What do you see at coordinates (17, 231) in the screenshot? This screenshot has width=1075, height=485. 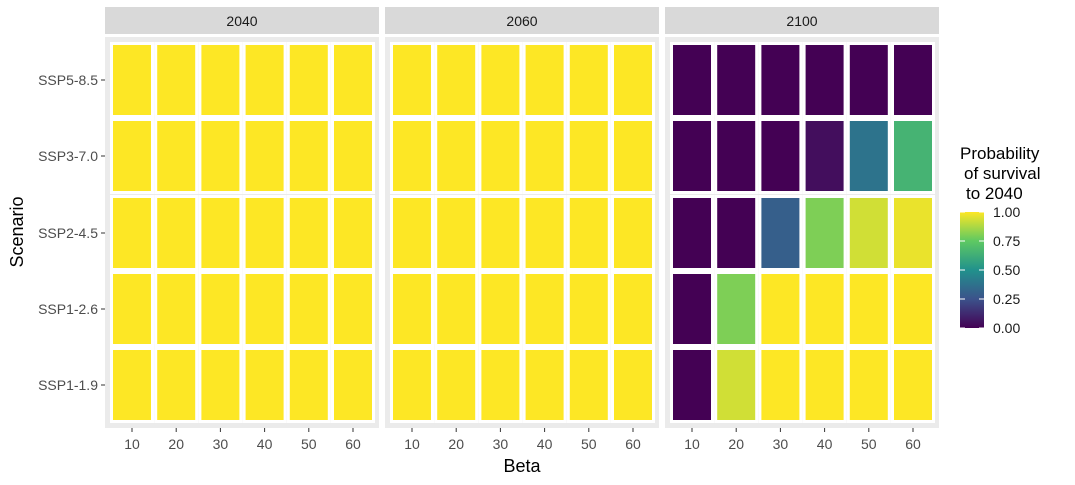 I see `y-axis-title: Scenario` at bounding box center [17, 231].